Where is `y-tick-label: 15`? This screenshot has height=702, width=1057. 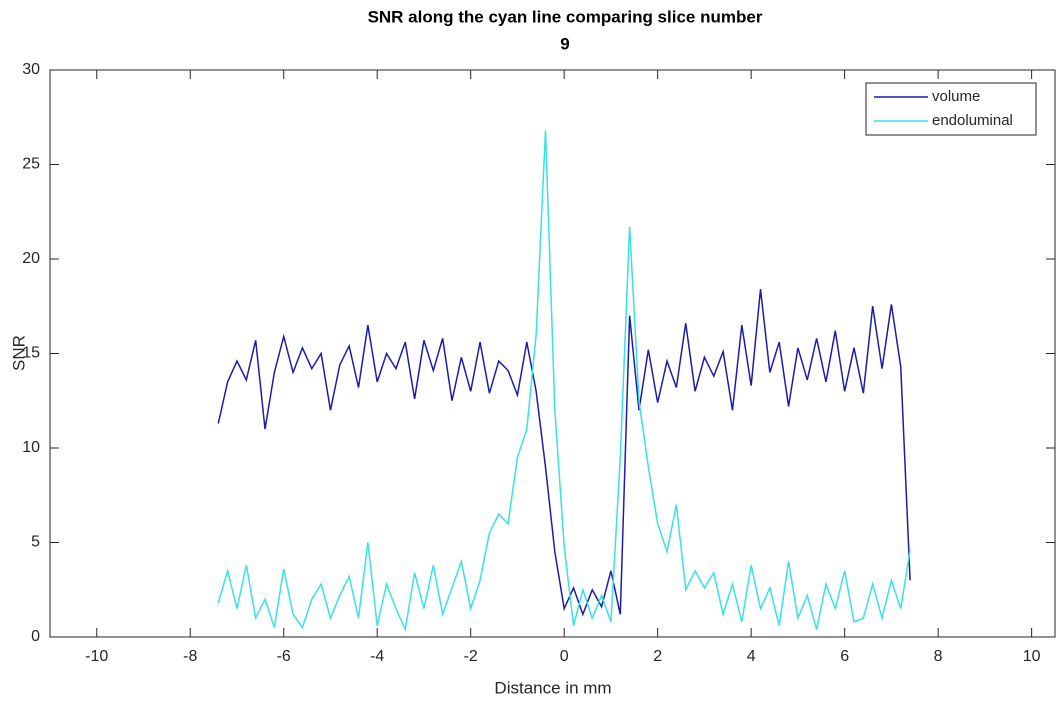
y-tick-label: 15 is located at coordinates (31, 353).